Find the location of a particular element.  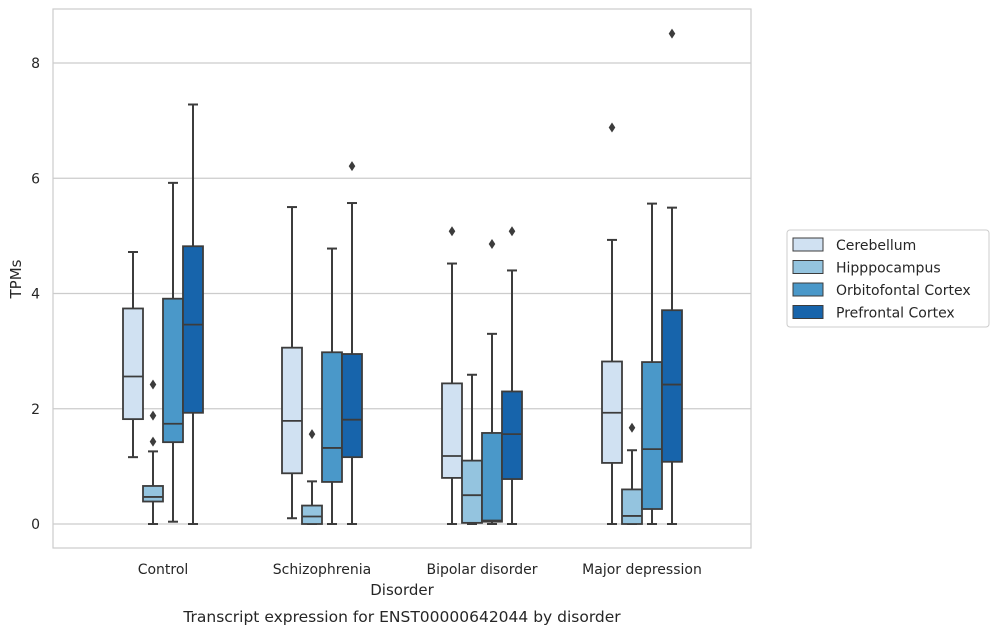

legend-frame is located at coordinates (888, 278).